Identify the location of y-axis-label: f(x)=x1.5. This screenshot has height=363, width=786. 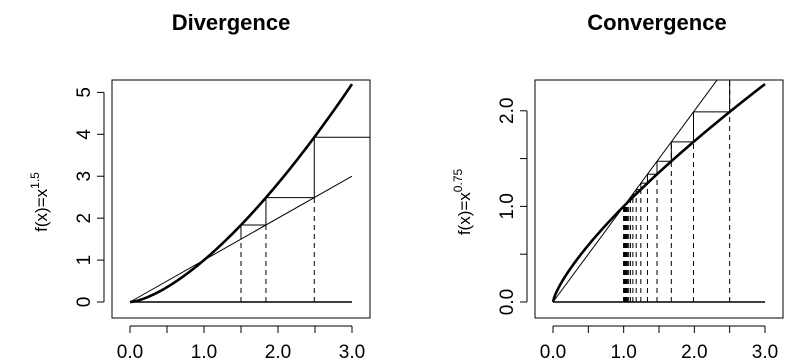
(39, 202).